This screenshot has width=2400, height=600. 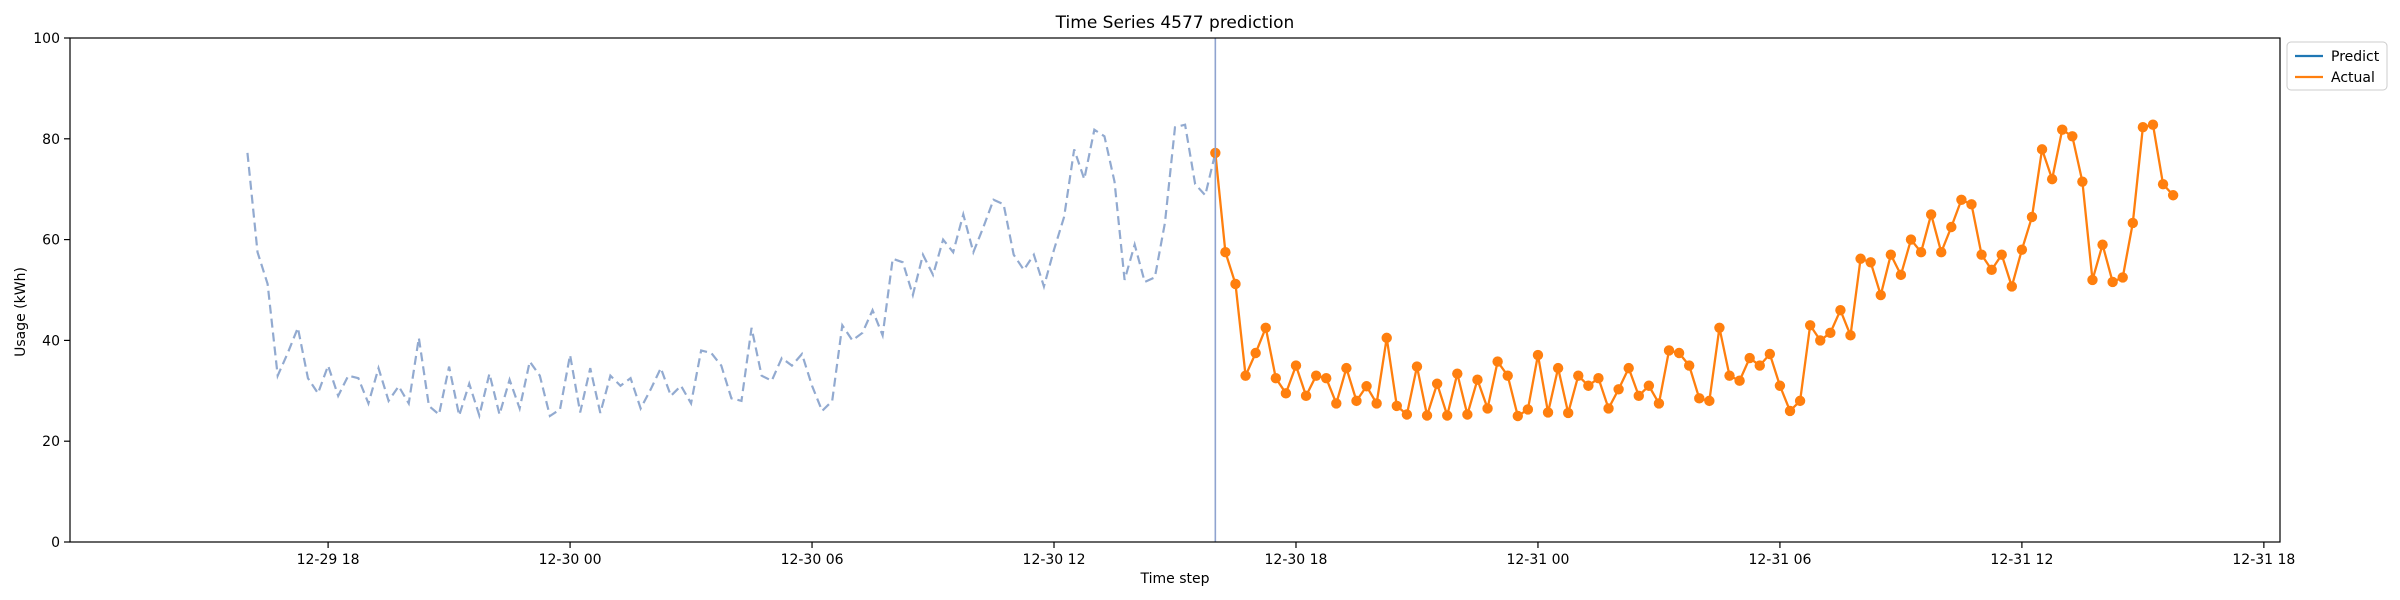 What do you see at coordinates (1779, 560) in the screenshot?
I see `x-tick-label-6: 12-31 06` at bounding box center [1779, 560].